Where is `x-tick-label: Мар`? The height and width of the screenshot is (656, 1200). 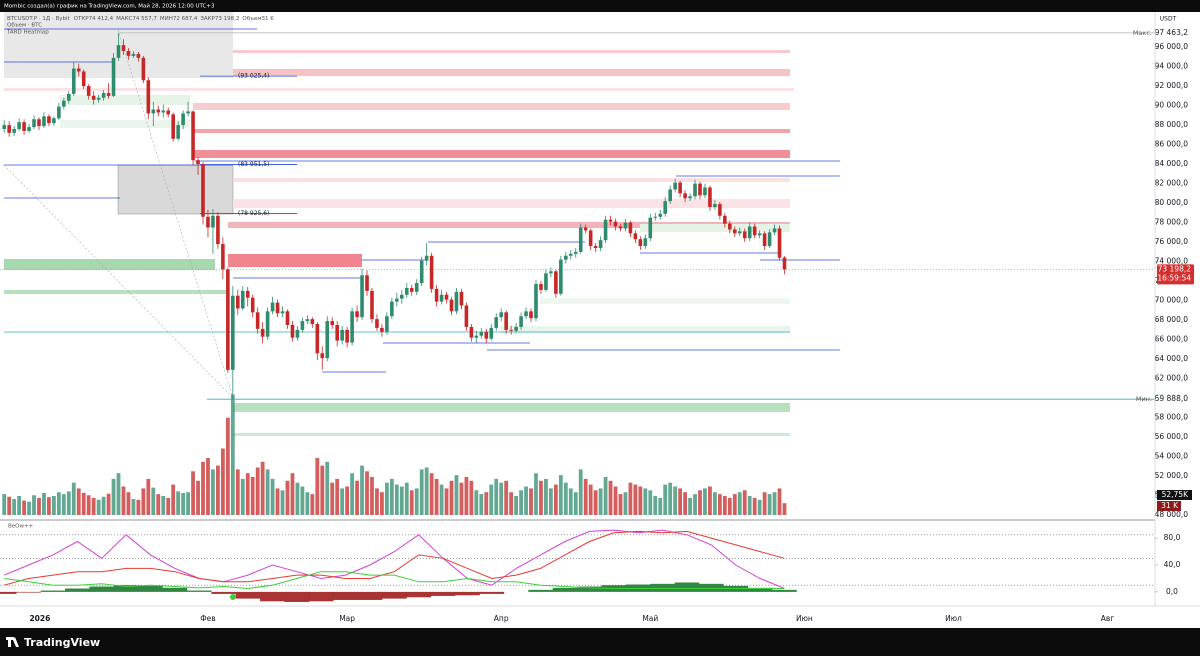
x-tick-label: Мар is located at coordinates (347, 618).